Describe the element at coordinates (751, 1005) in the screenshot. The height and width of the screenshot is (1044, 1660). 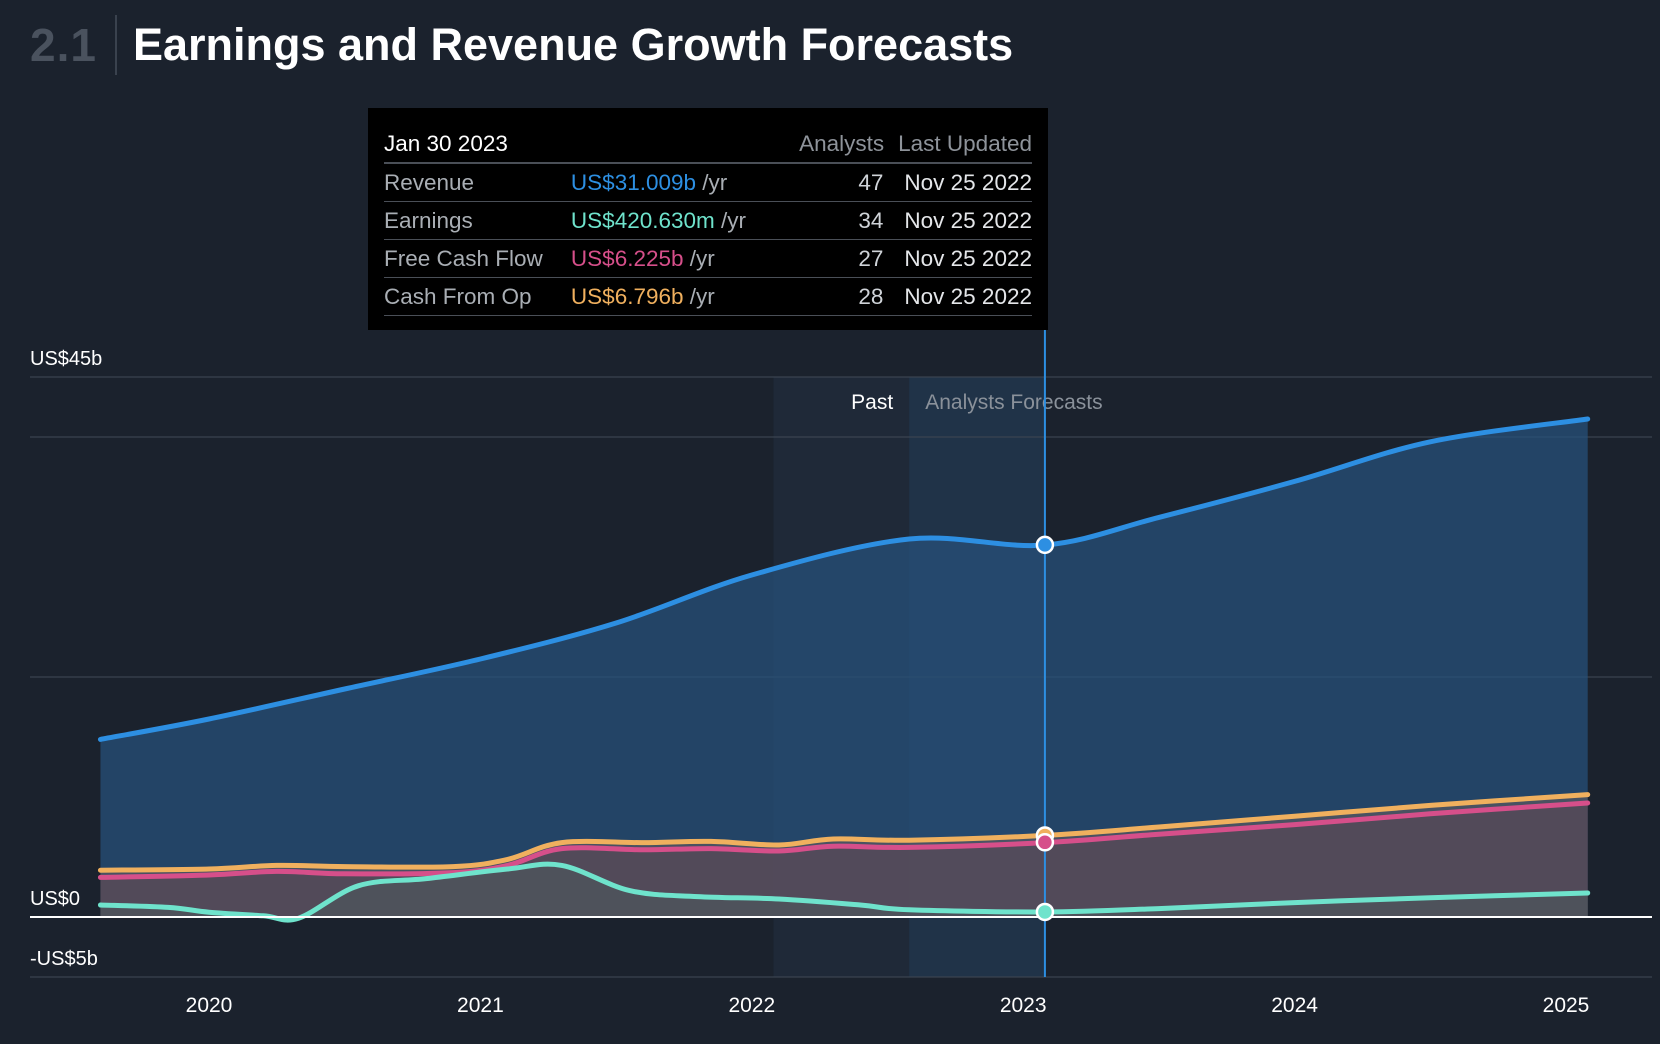
I see `x-tick-label: 2022` at that location.